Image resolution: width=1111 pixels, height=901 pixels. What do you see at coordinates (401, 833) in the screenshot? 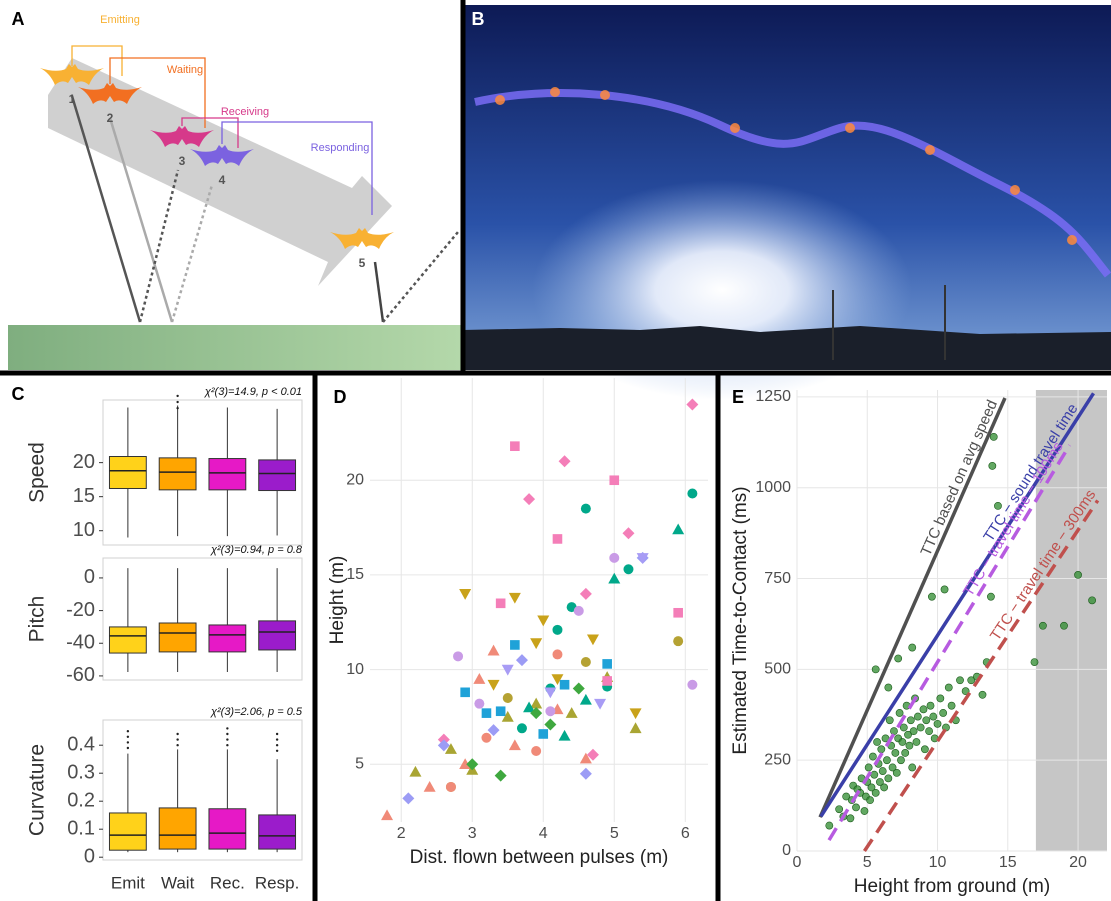
I see `x-tick-label: 2` at bounding box center [401, 833].